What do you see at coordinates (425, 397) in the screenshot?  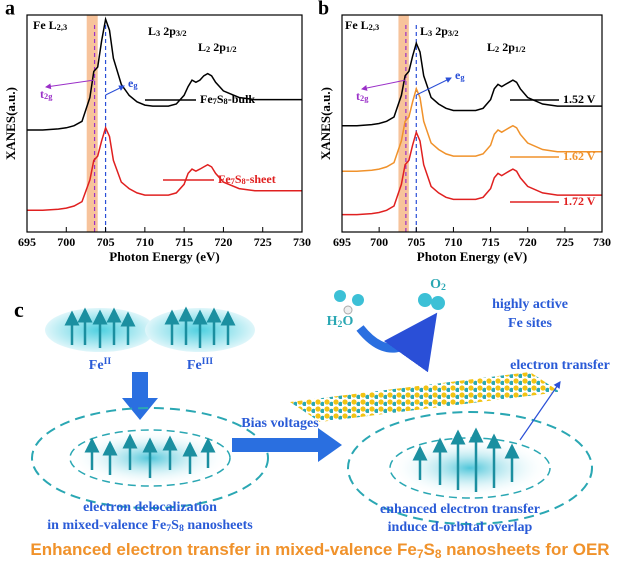 I see `nanosheet` at bounding box center [425, 397].